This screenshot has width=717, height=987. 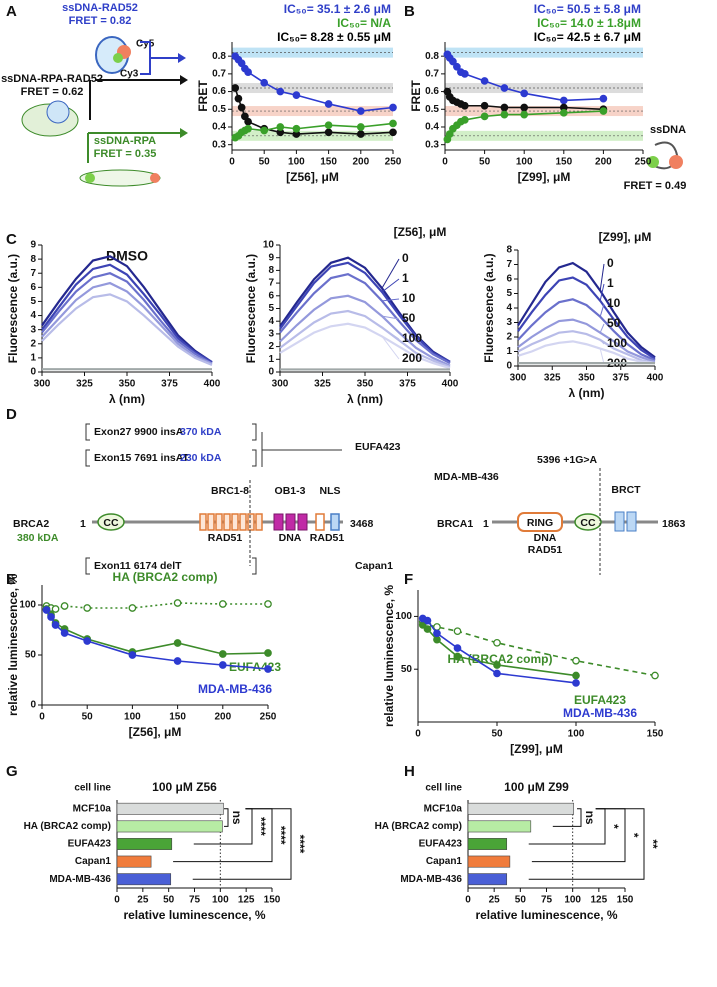 I want to click on y-tick-label: 9, so click(x=33, y=245).